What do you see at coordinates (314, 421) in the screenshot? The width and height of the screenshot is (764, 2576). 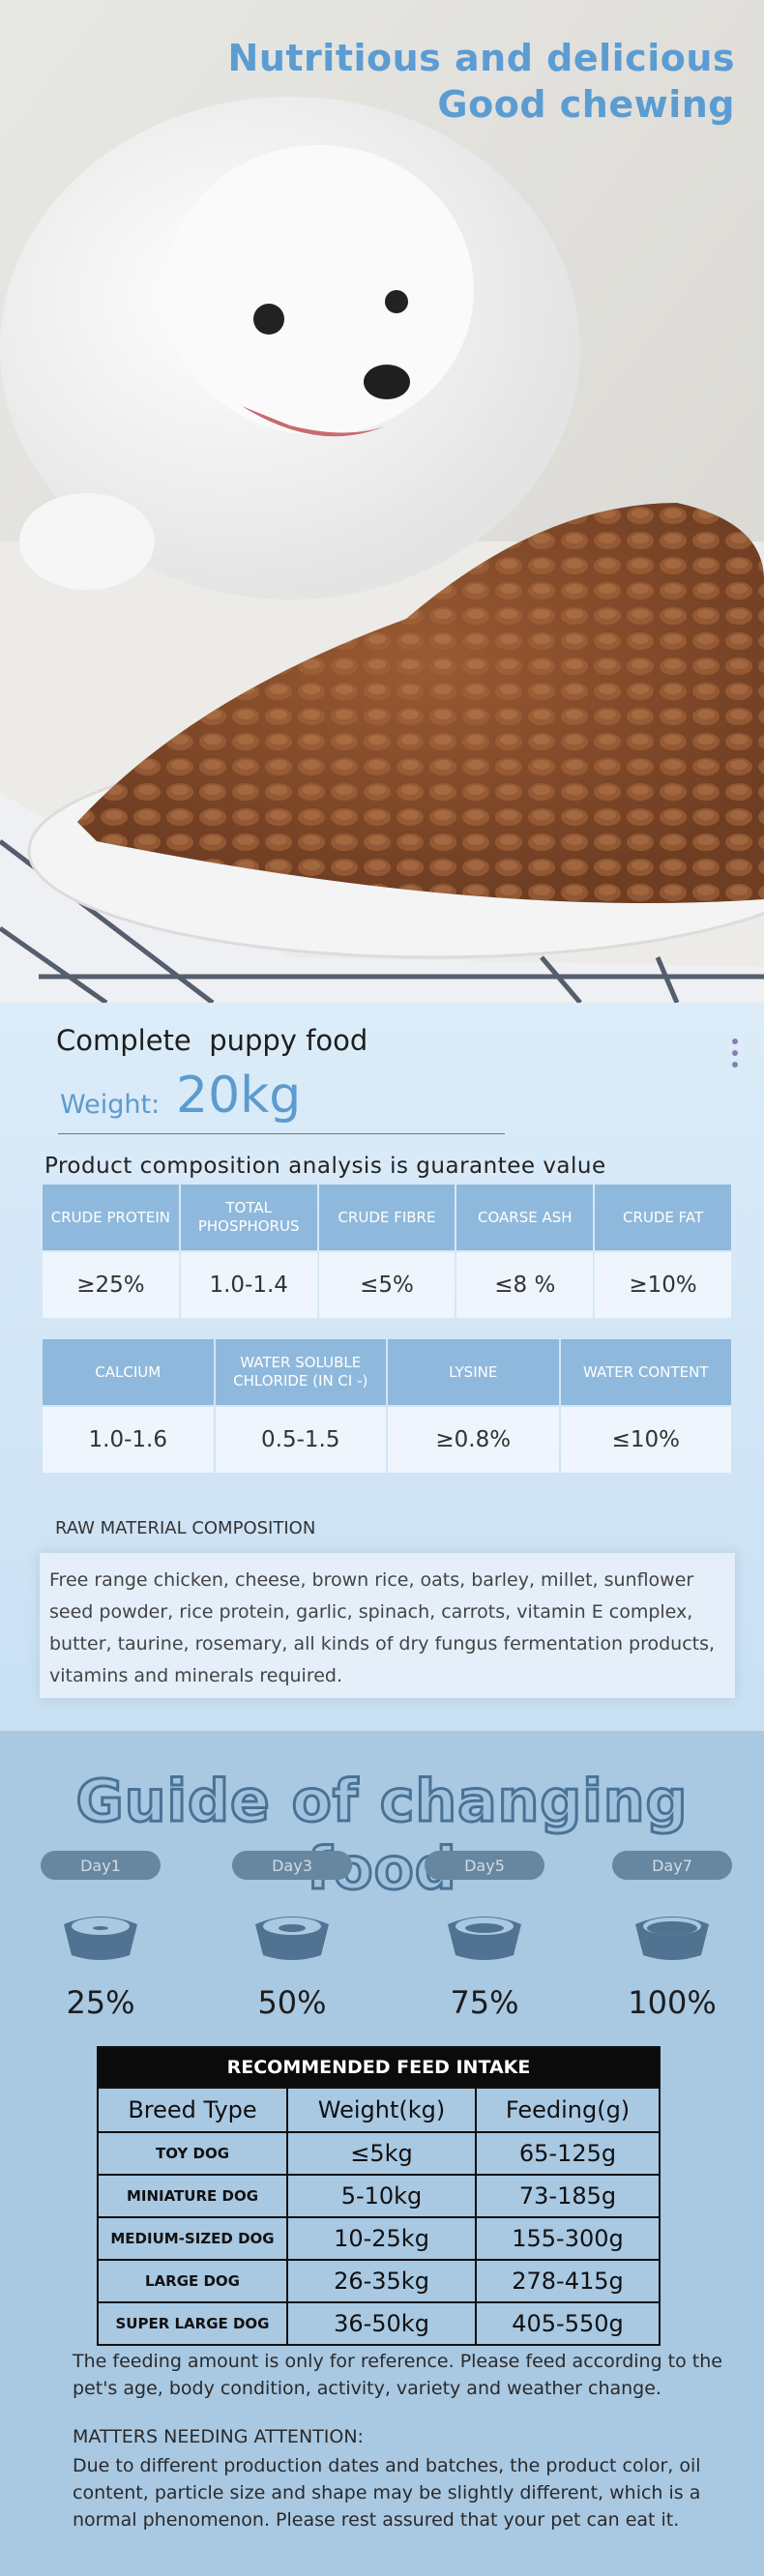 I see `dog-mouth` at bounding box center [314, 421].